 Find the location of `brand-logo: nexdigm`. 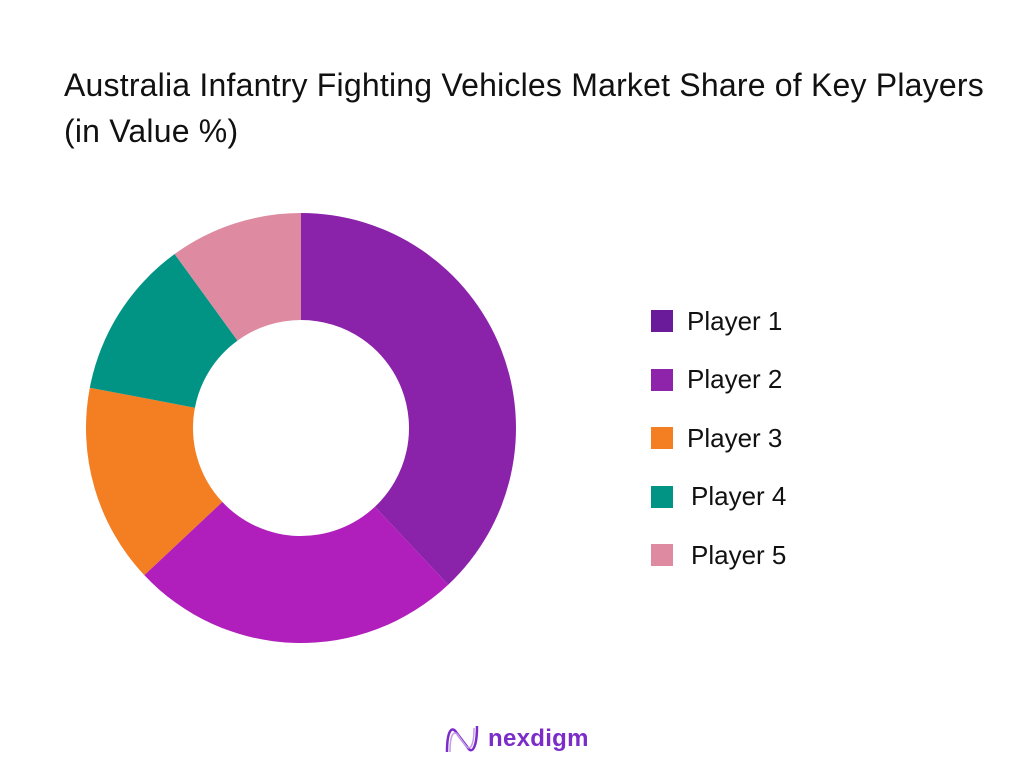

brand-logo: nexdigm is located at coordinates (516, 739).